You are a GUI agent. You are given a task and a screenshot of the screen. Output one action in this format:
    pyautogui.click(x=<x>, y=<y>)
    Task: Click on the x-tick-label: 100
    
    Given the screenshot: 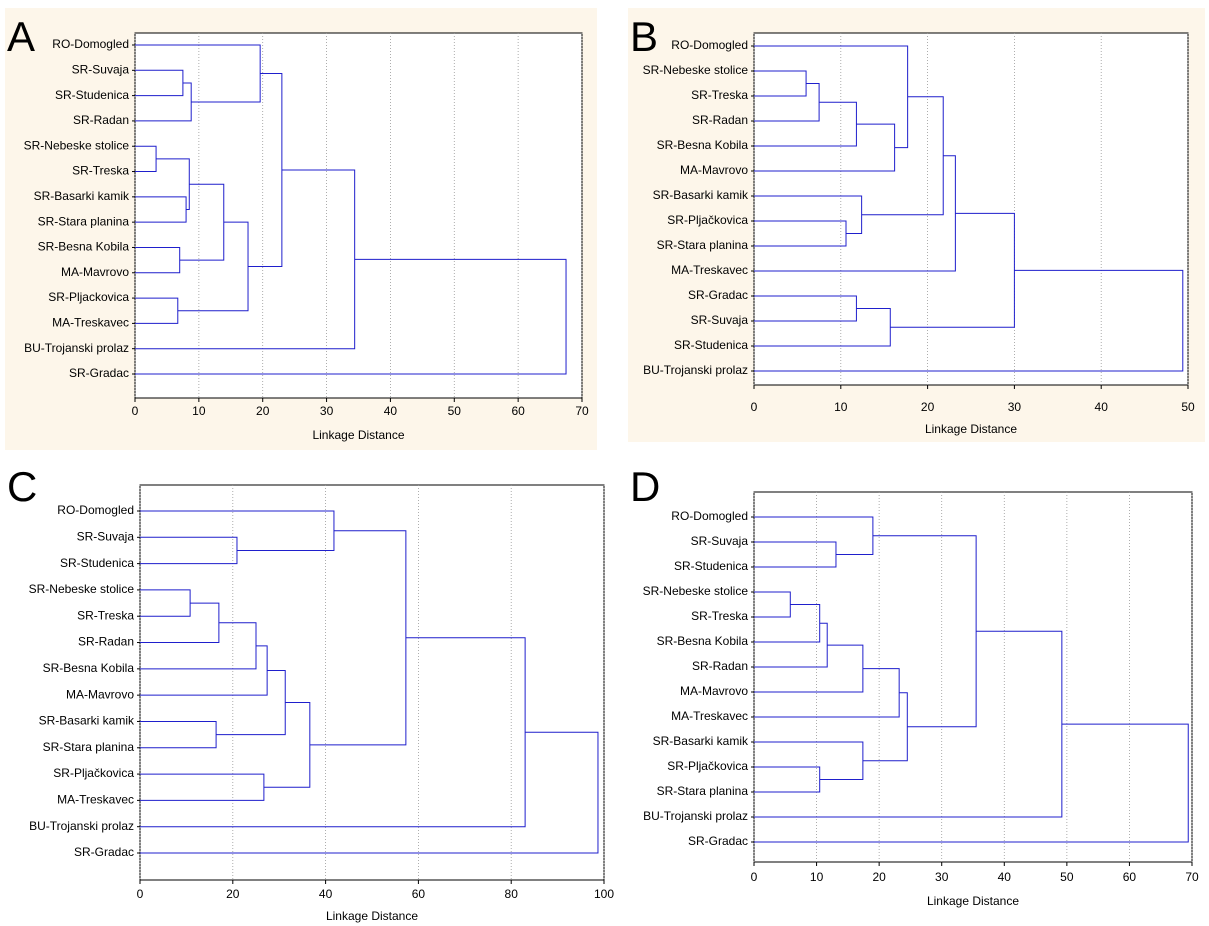 What is the action you would take?
    pyautogui.click(x=604, y=894)
    